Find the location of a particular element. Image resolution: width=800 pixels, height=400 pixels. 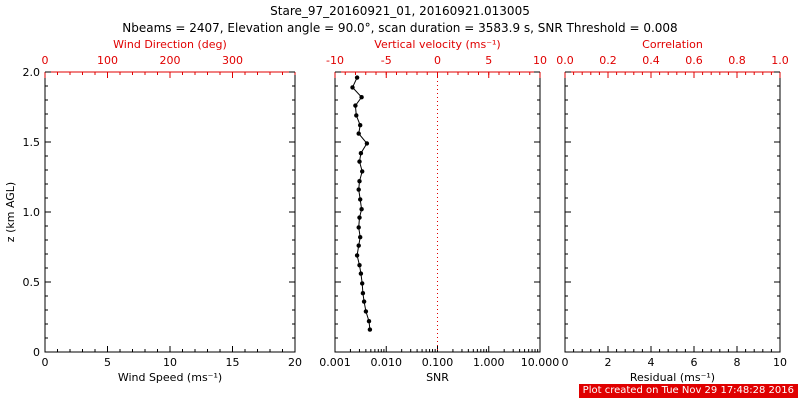

svg-text: 100 is located at coordinates (107, 60).